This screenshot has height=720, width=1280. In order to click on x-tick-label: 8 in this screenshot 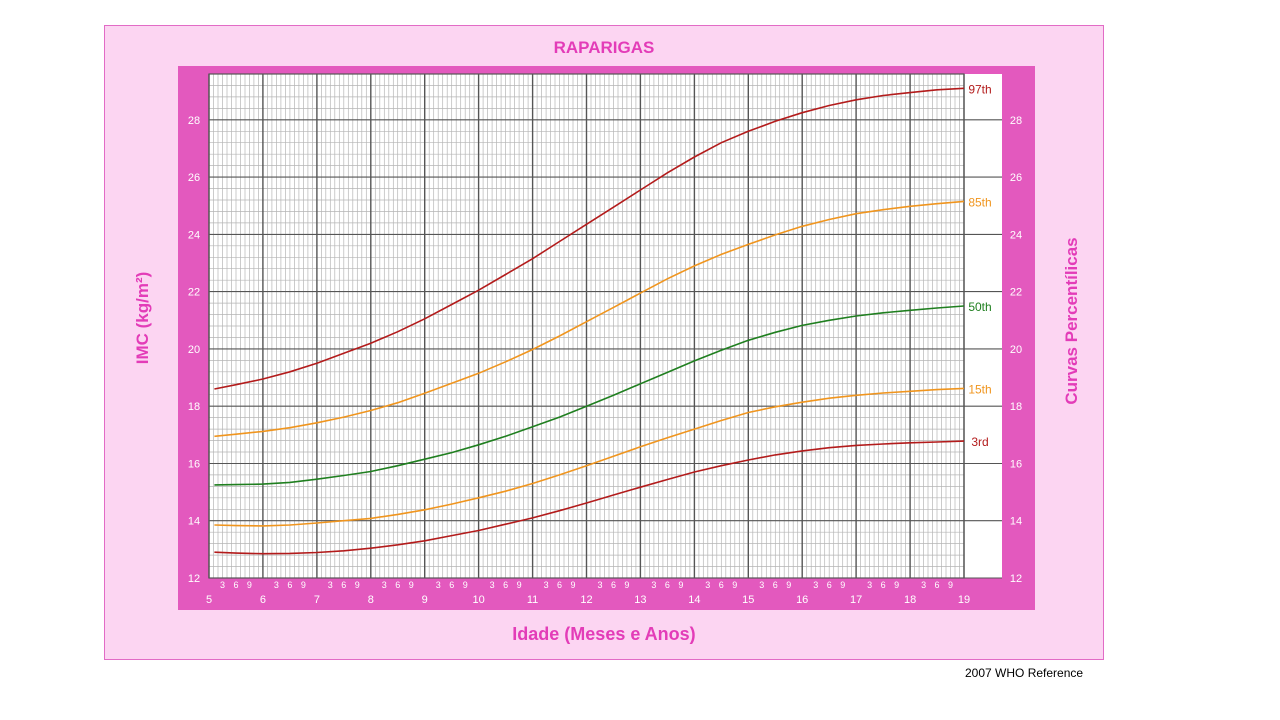, I will do `click(371, 600)`.